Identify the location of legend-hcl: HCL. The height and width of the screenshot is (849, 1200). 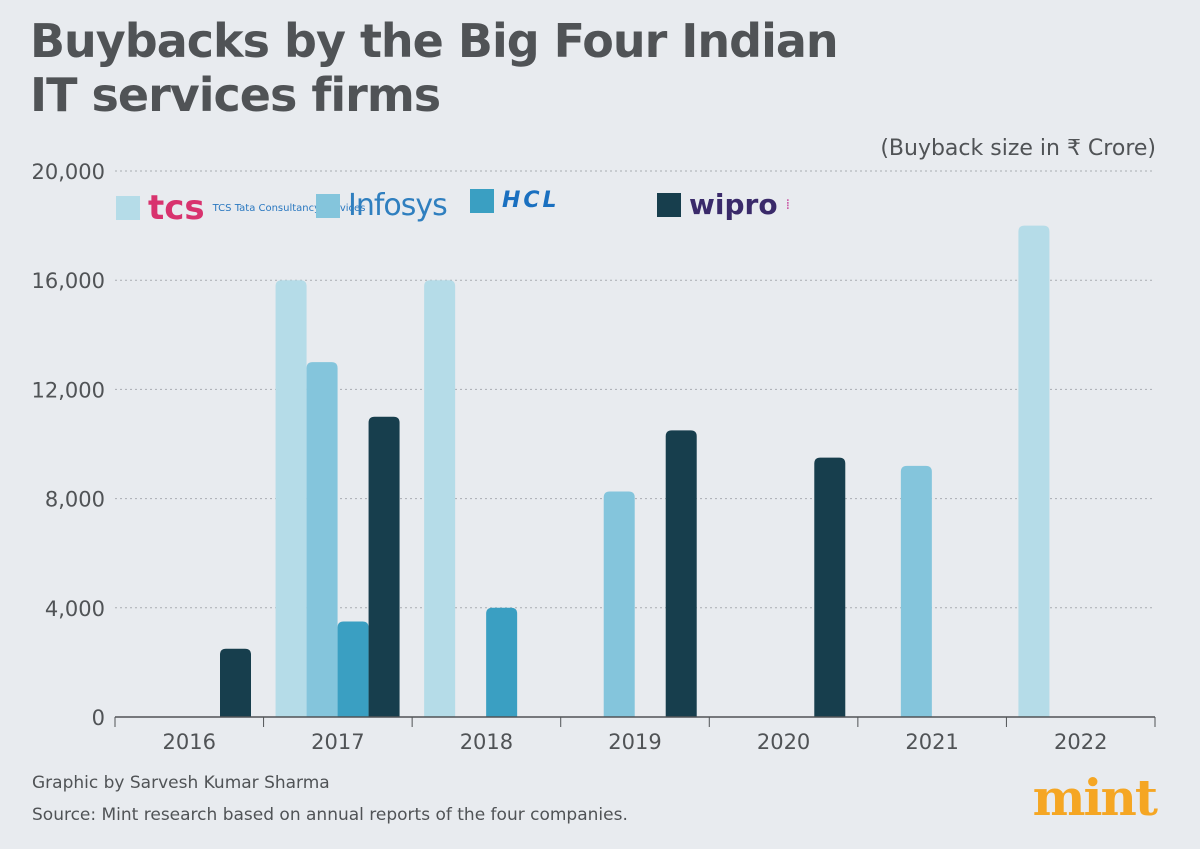
(515, 200).